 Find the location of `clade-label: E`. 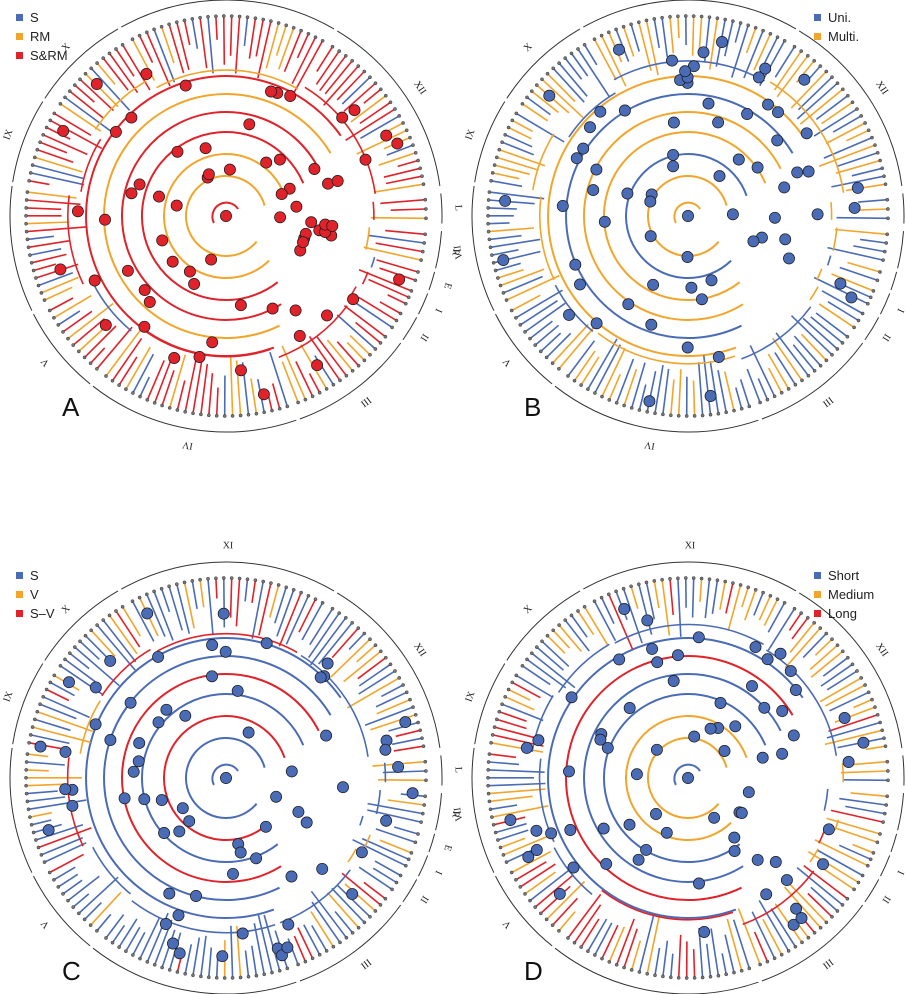

clade-label: E is located at coordinates (447, 285).